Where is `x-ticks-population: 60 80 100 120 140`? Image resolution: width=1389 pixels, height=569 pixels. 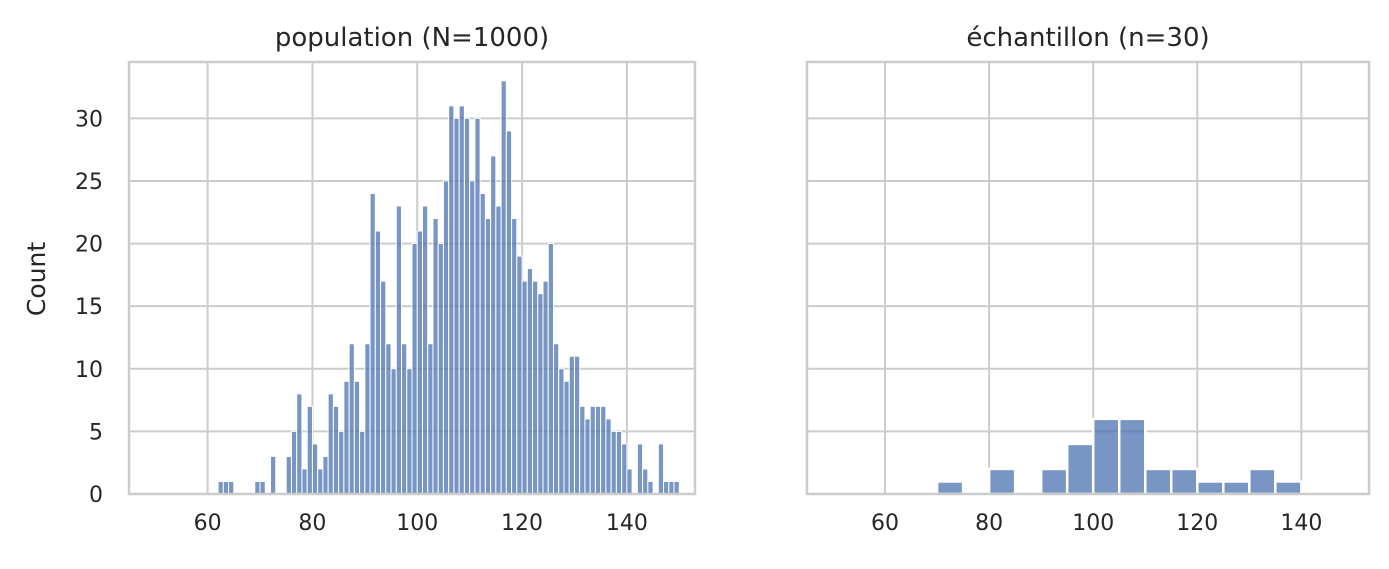 x-ticks-population: 60 80 100 120 140 is located at coordinates (421, 523).